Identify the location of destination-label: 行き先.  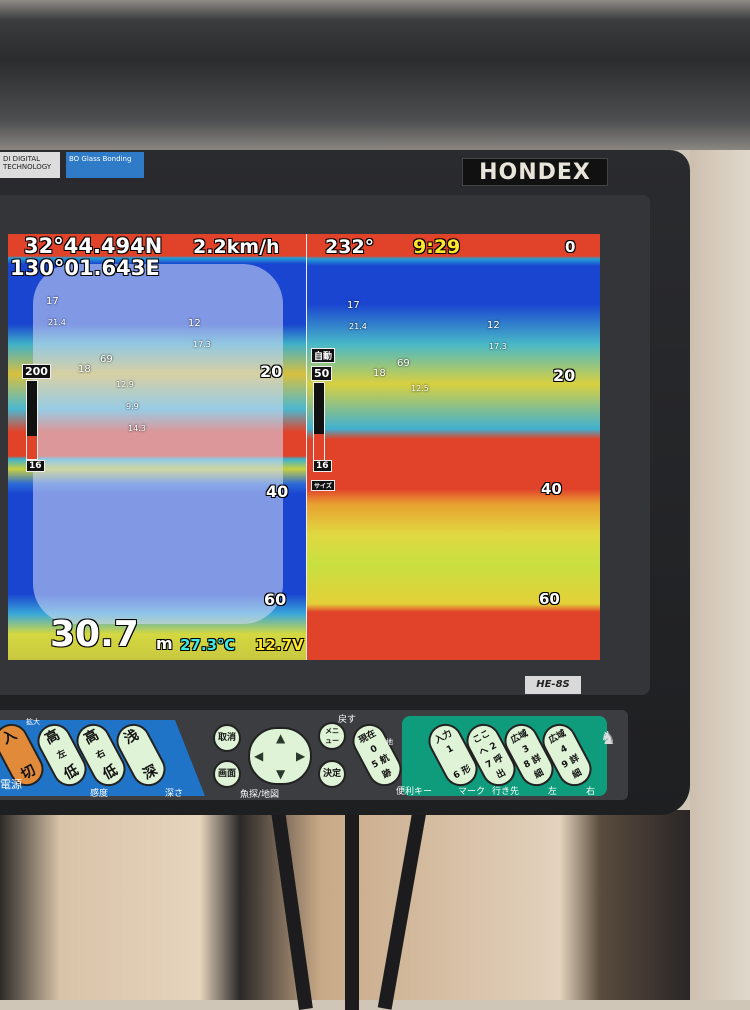
(506, 792).